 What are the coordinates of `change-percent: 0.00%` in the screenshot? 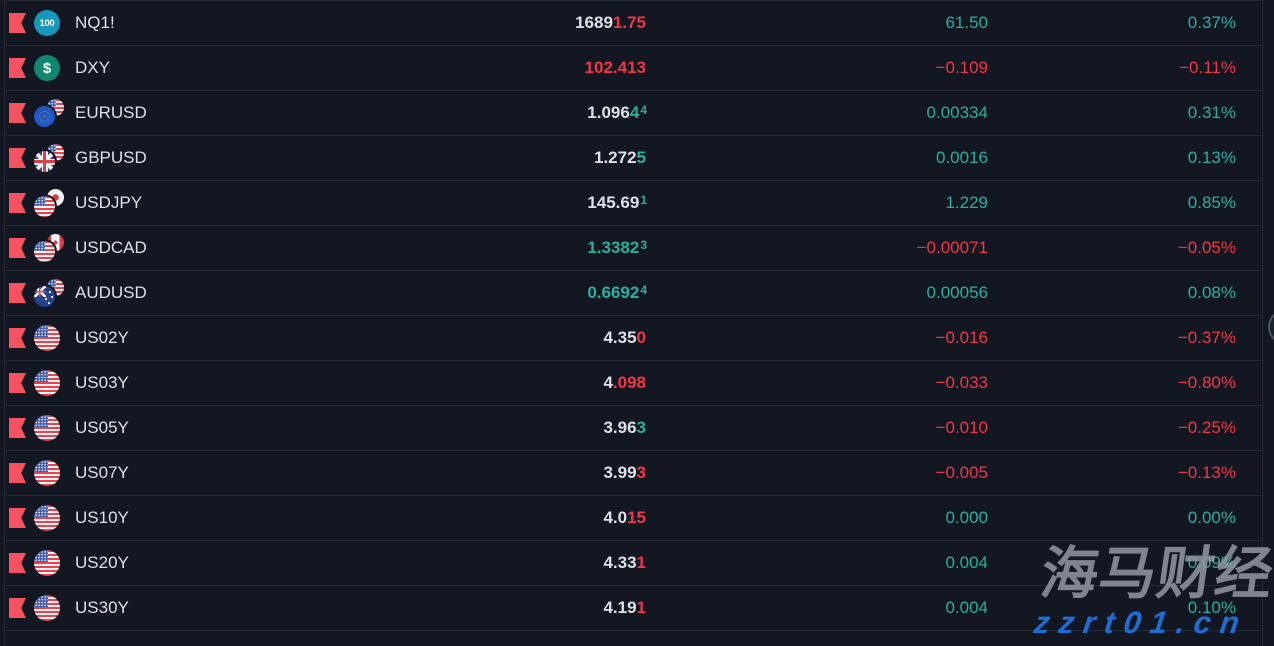 It's located at (1211, 517).